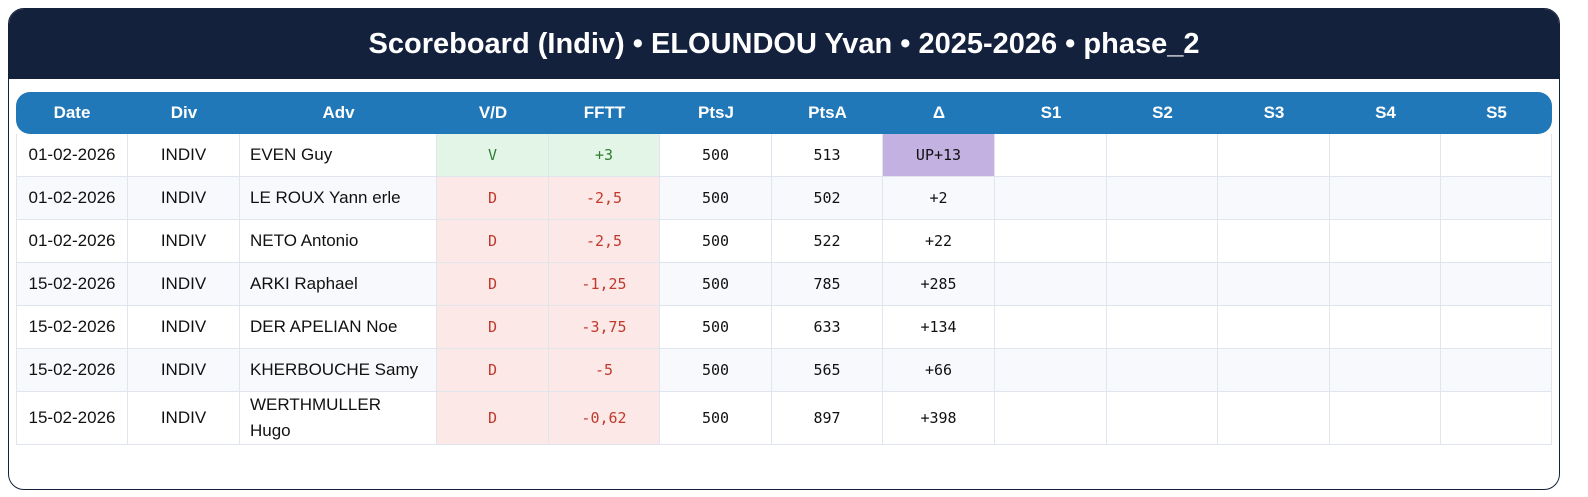 Image resolution: width=1588 pixels, height=497 pixels. Describe the element at coordinates (827, 284) in the screenshot. I see `table-cell: 785` at that location.